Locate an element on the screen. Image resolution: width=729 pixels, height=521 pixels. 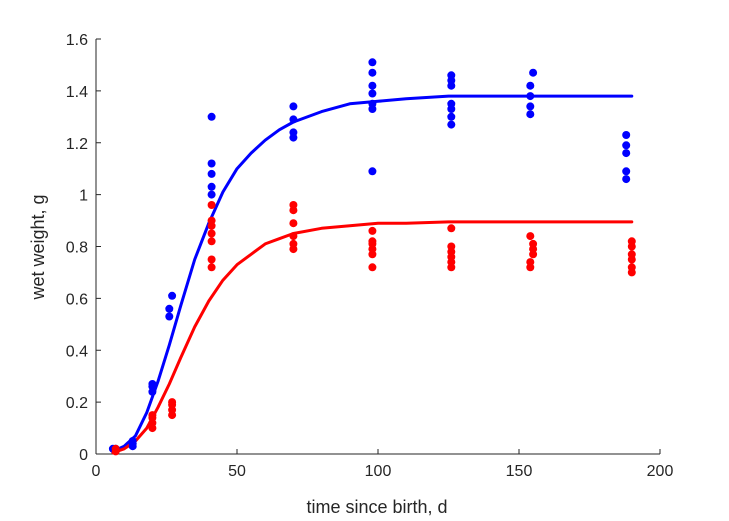
y-tick-label: 1.6 is located at coordinates (77, 40).